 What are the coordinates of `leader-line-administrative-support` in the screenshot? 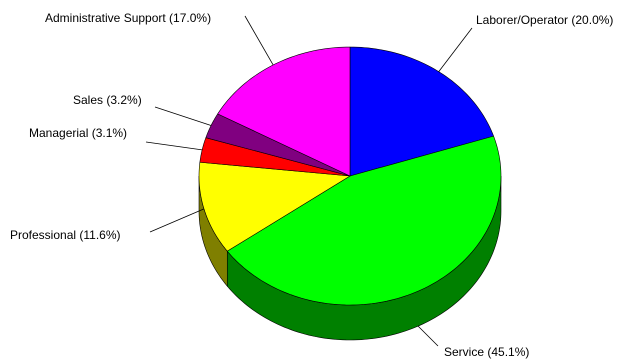 It's located at (259, 40).